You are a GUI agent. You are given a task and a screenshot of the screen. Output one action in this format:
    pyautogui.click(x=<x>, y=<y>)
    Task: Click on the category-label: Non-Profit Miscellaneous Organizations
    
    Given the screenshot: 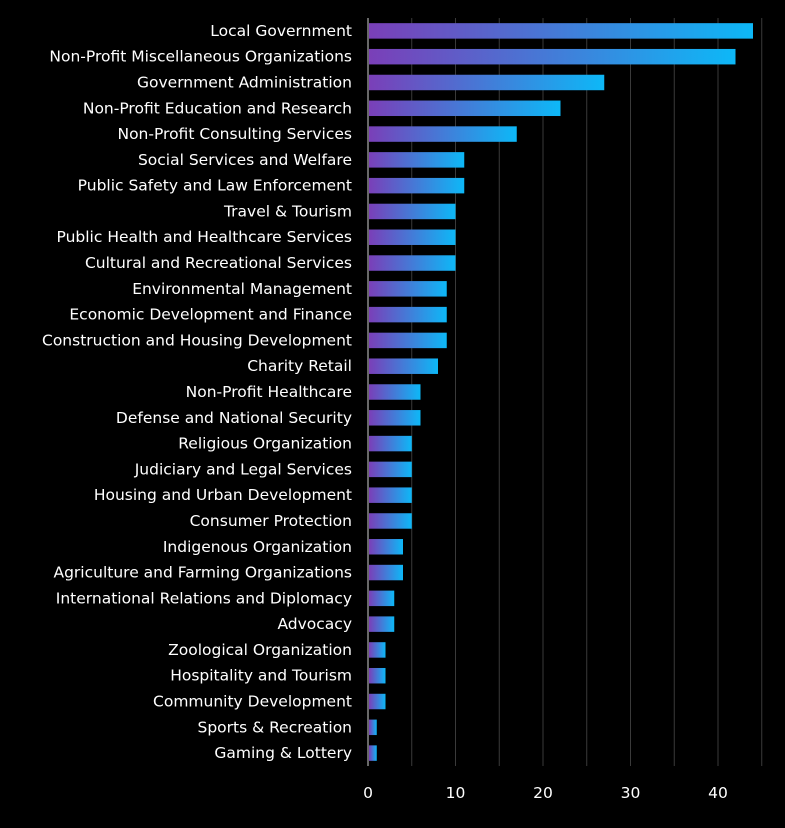 What is the action you would take?
    pyautogui.click(x=200, y=57)
    